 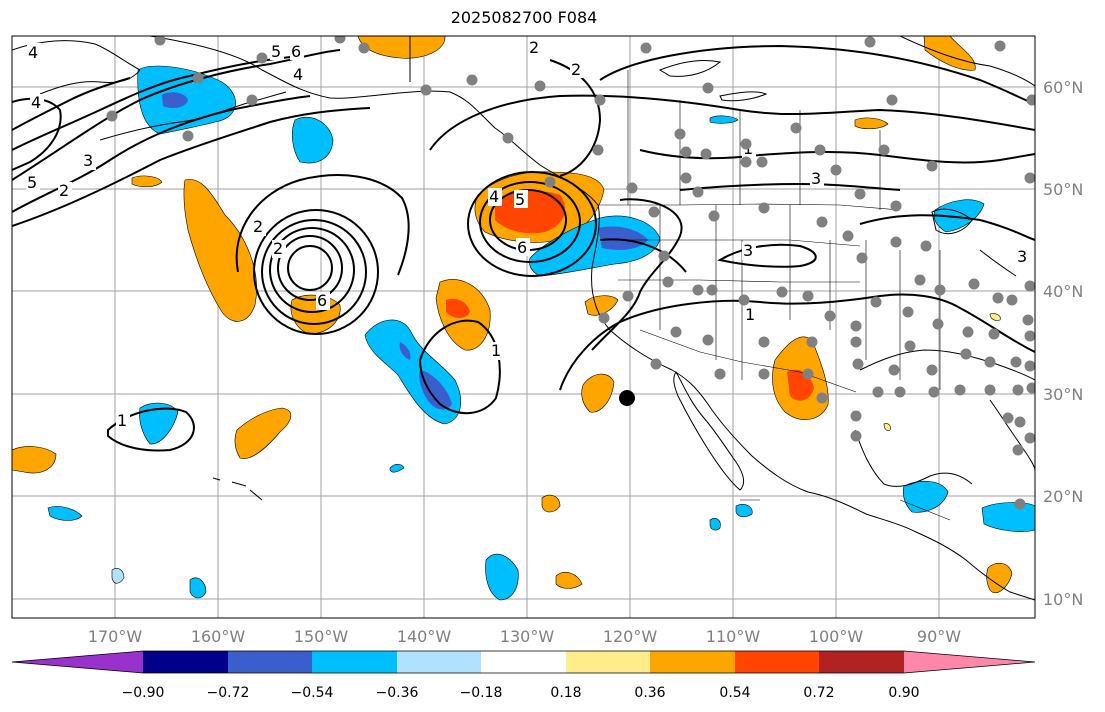 What do you see at coordinates (77, 662) in the screenshot?
I see `colorbar-extend-low` at bounding box center [77, 662].